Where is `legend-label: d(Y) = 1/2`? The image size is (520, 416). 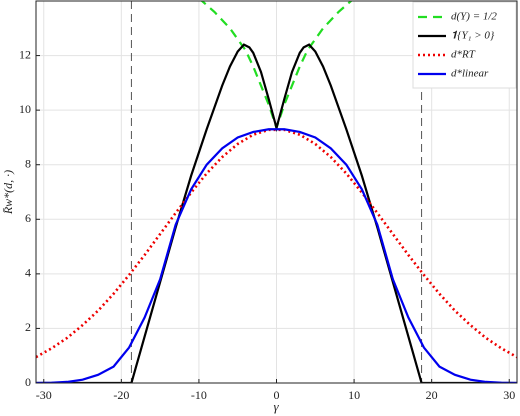
legend-label: d(Y) = 1/2 is located at coordinates (474, 17).